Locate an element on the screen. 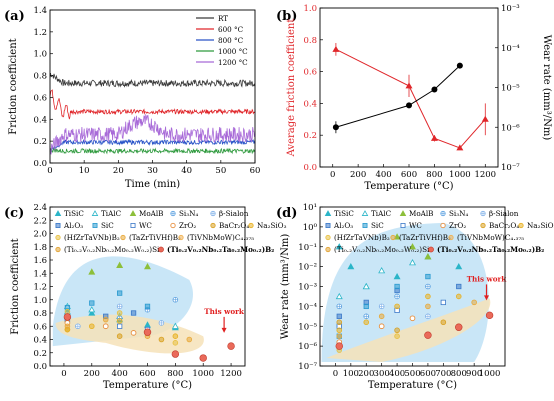 Image resolution: width=554 pixels, height=401 pixels. wear-rate-point is located at coordinates (335, 127).